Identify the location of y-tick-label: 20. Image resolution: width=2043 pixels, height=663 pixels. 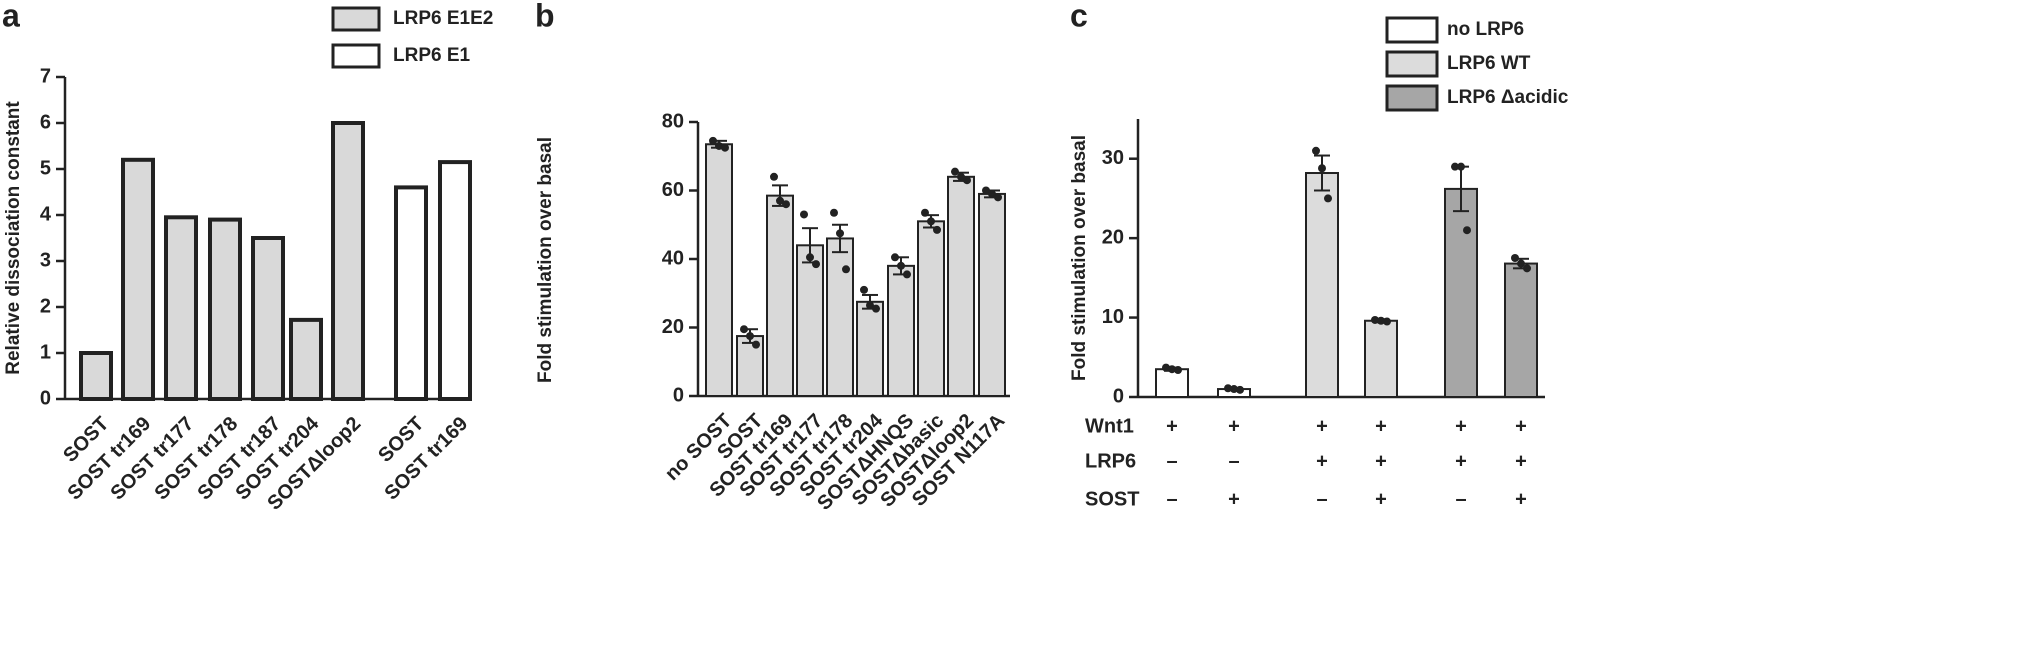
(1113, 237).